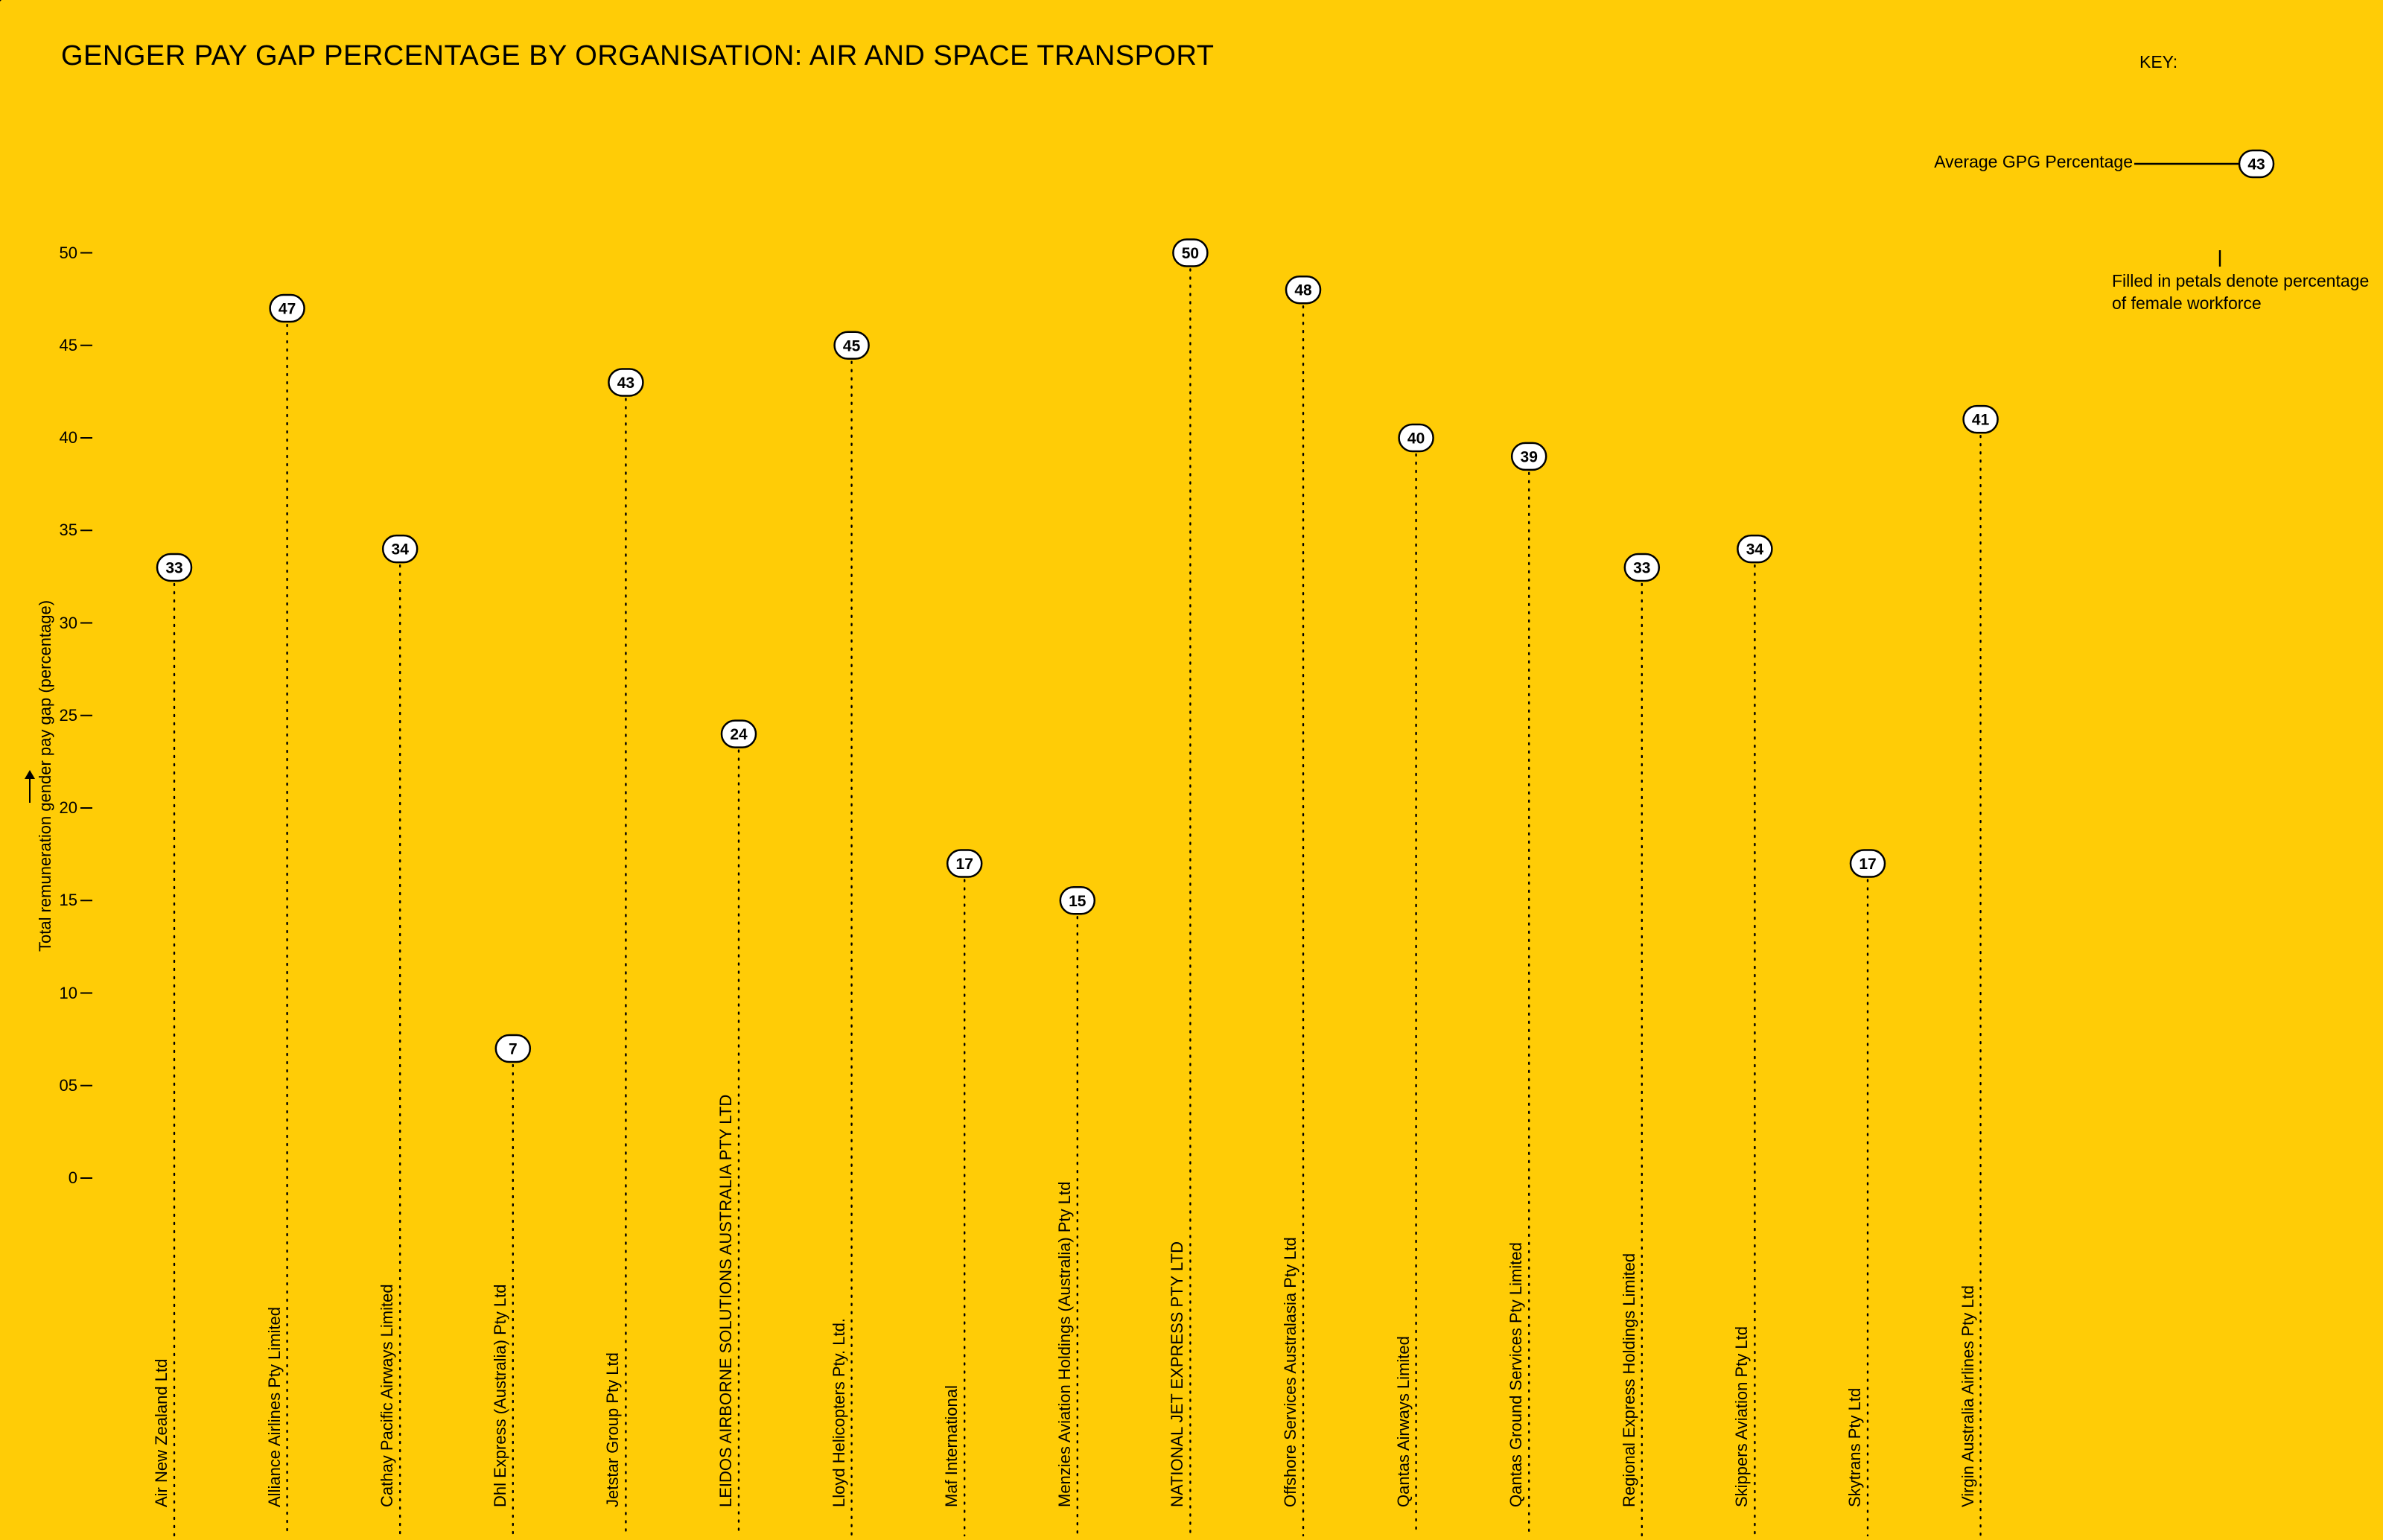 This screenshot has width=2383, height=1540. Describe the element at coordinates (68, 715) in the screenshot. I see `y-tick-label: 25` at that location.